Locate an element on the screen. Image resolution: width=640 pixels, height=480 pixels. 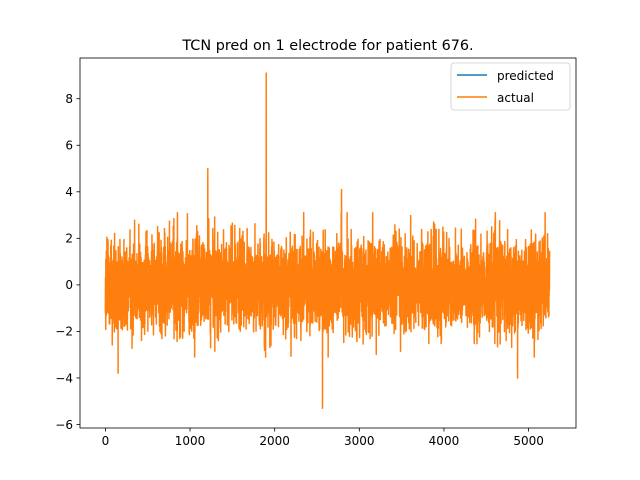
x-tick-label: 4000 is located at coordinates (444, 441).